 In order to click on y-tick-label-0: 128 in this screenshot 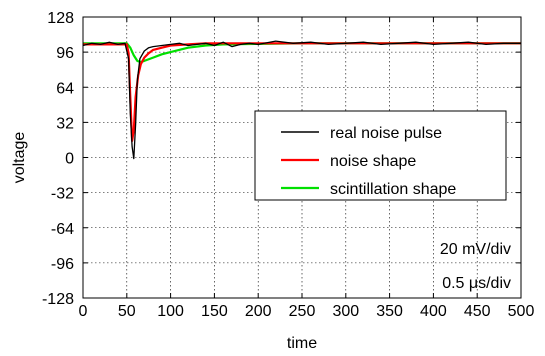, I will do `click(60, 18)`.